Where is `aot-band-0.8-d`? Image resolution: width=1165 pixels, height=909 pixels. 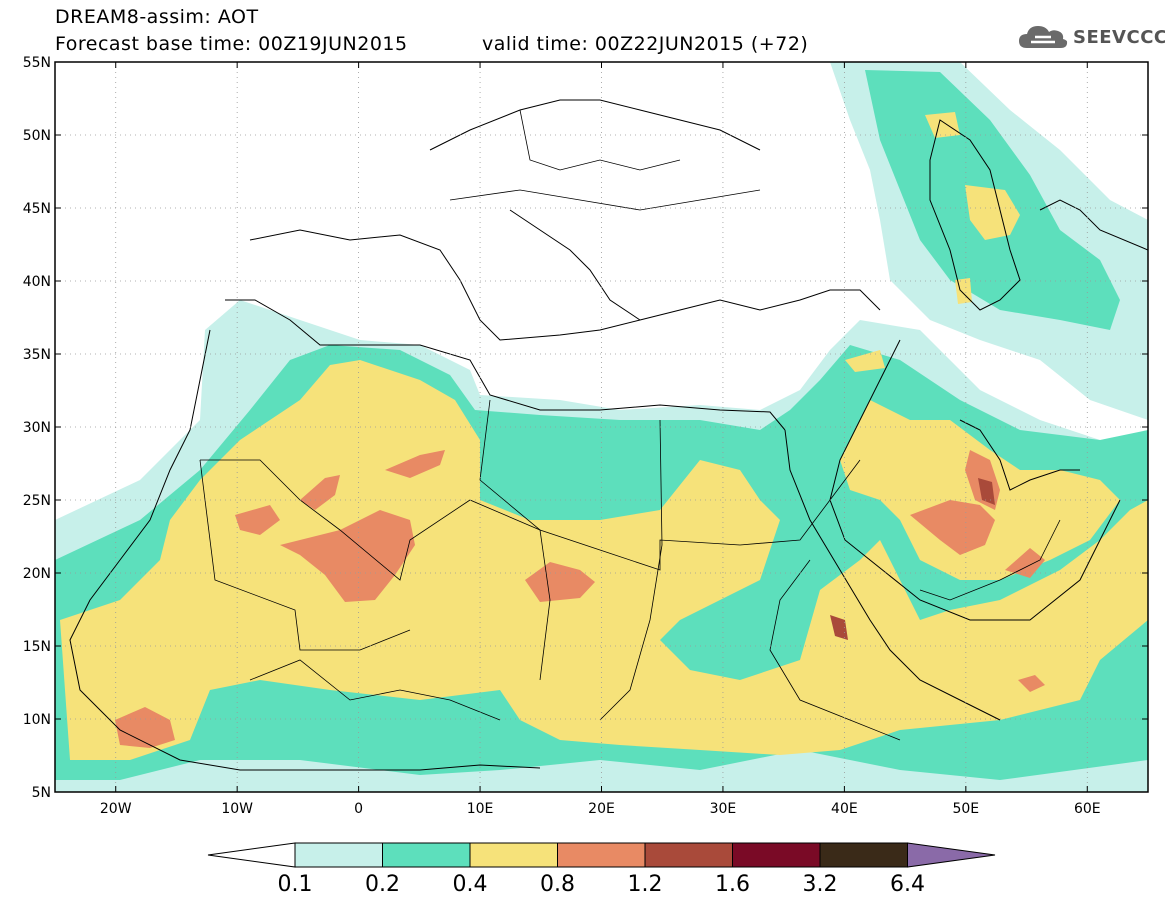
aot-band-0.8-d is located at coordinates (347, 556).